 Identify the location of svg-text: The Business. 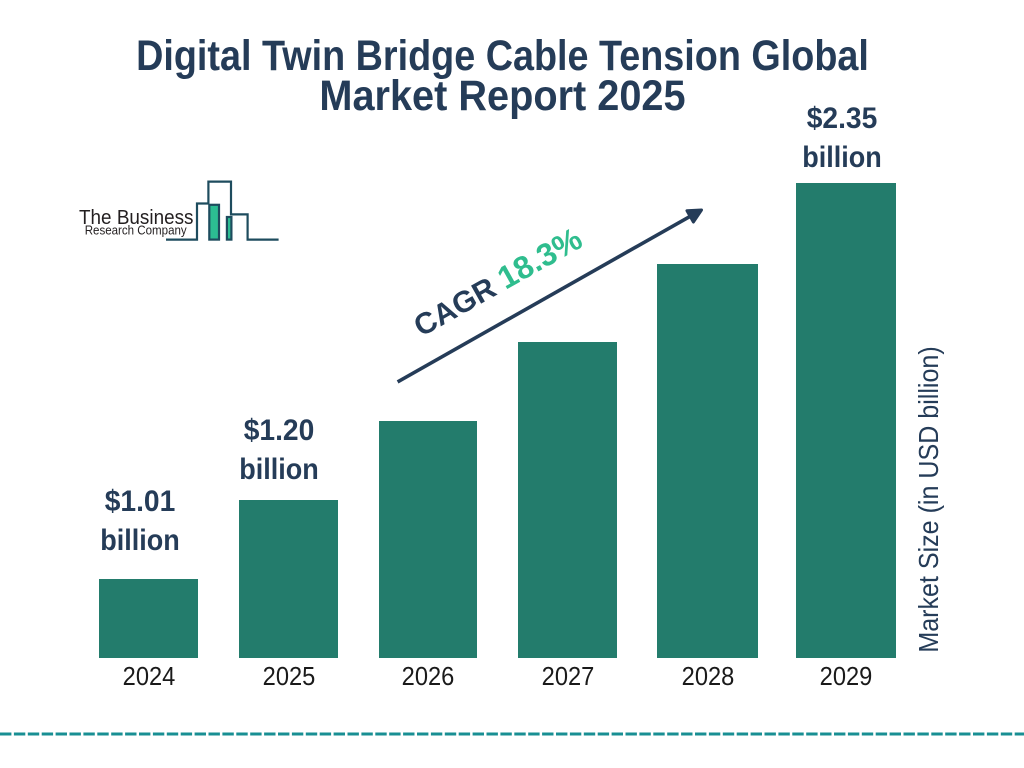
(136, 217).